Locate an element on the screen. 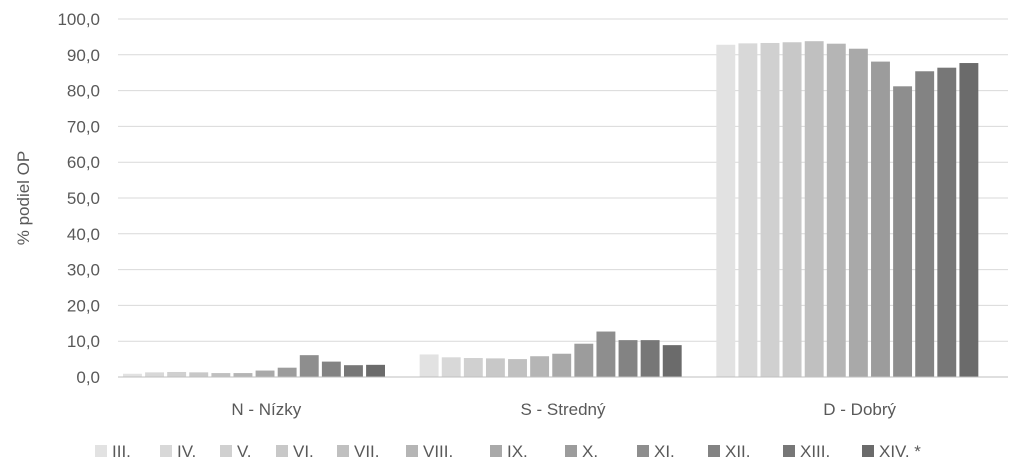 This screenshot has width=1011, height=461. category-labels: N - Nízky S - Stredný D - Dobrý is located at coordinates (563, 409).